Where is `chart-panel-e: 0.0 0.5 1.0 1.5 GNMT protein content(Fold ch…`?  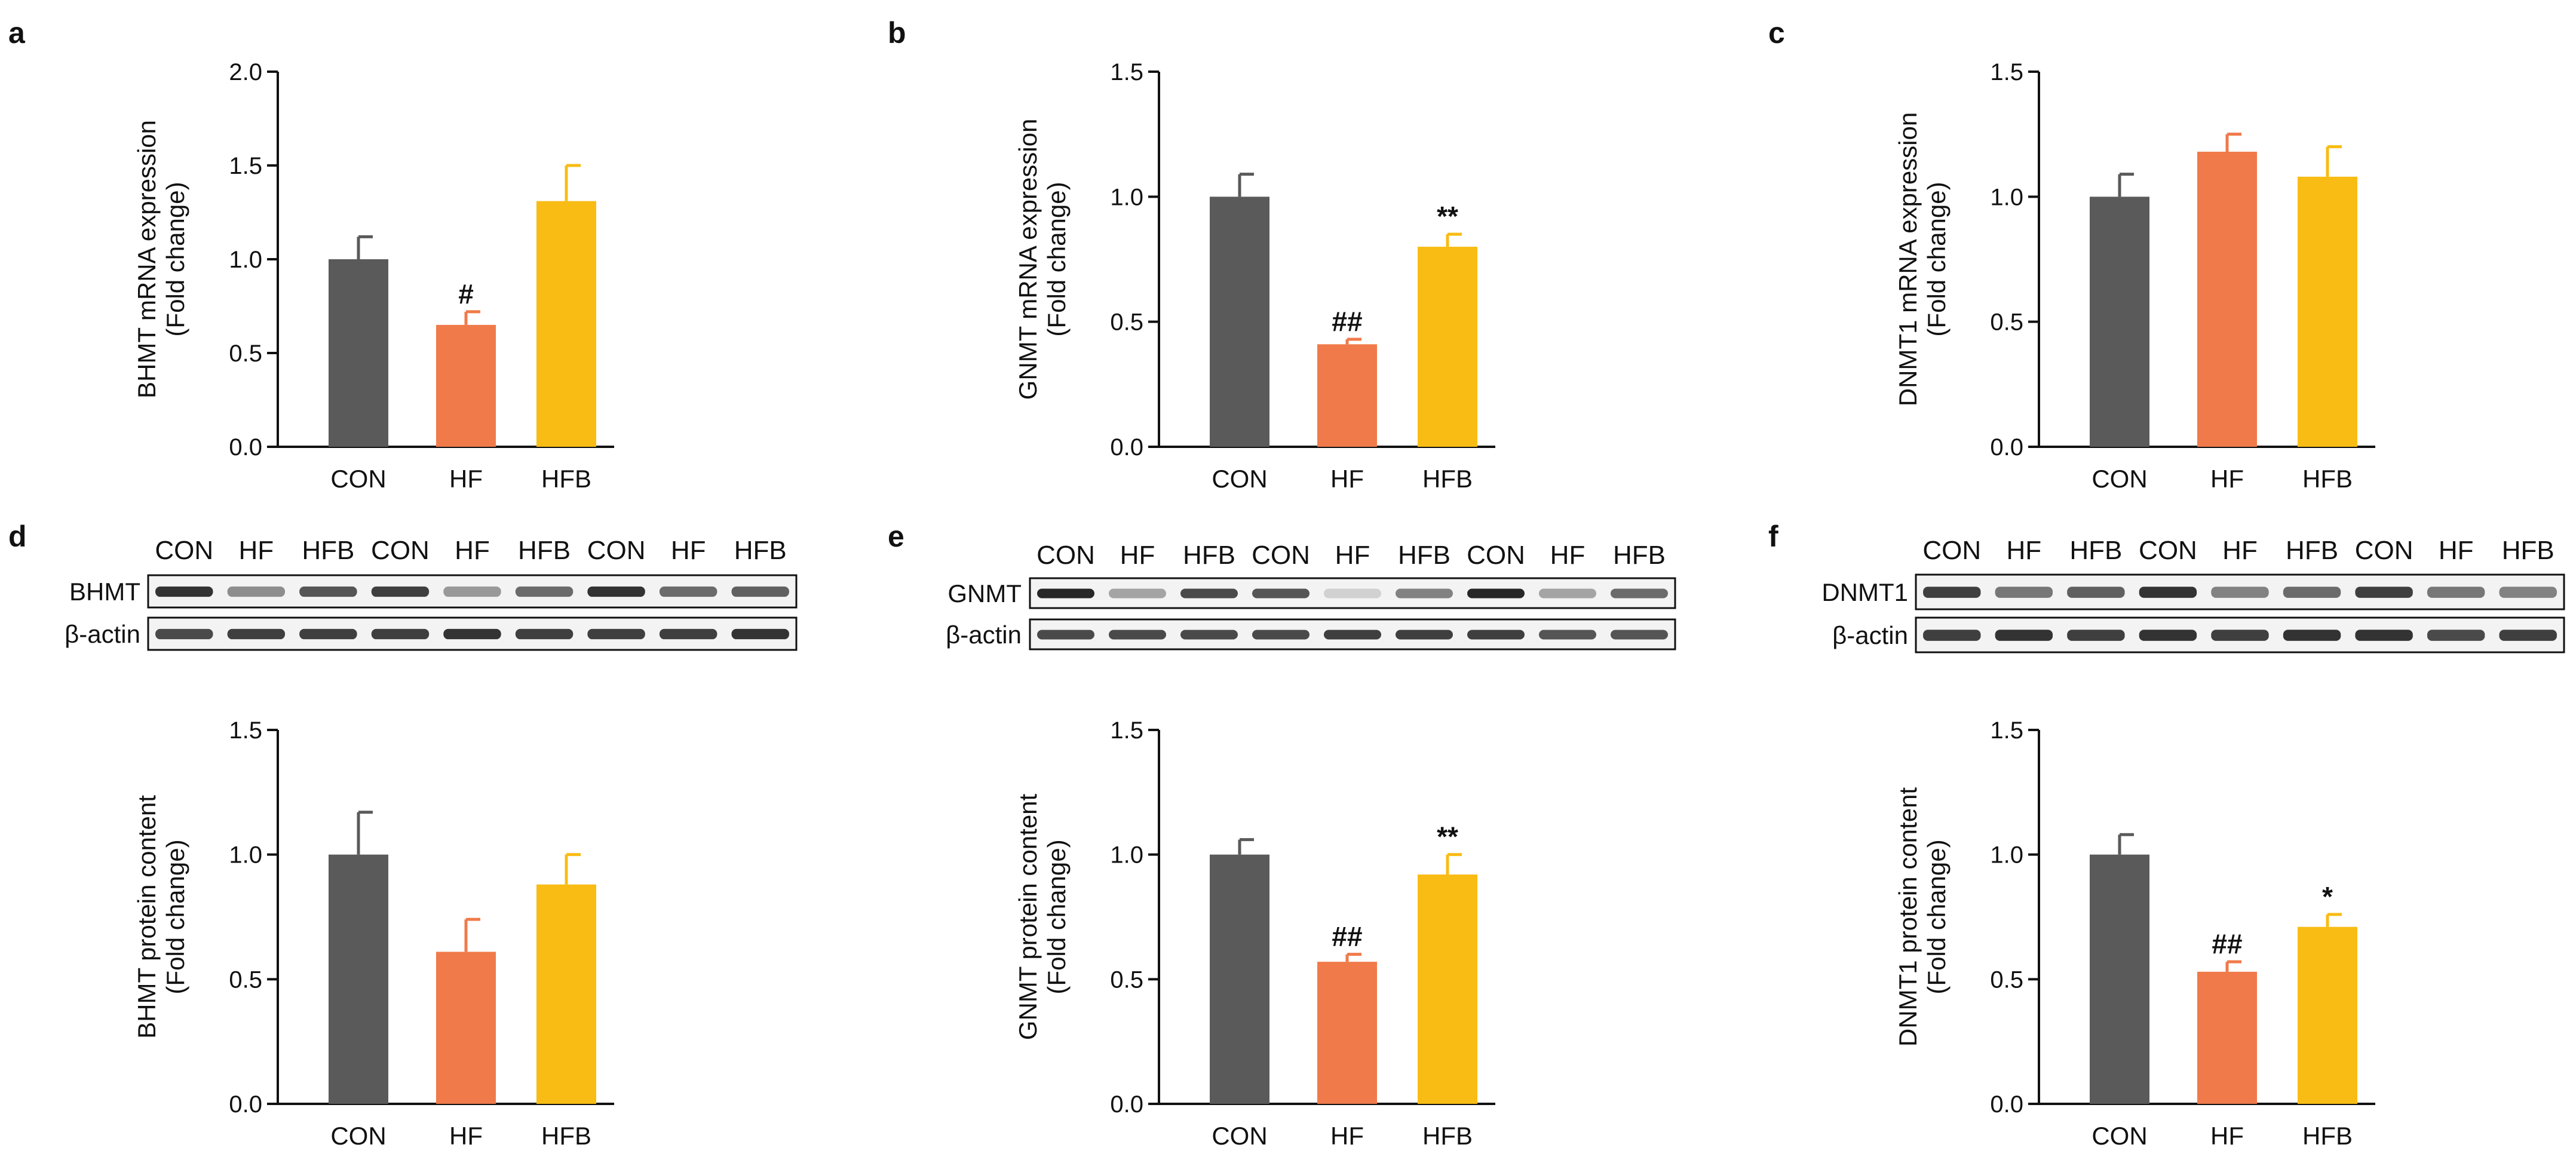 chart-panel-e: 0.0 0.5 1.0 1.5 GNMT protein content(Fold ch… is located at coordinates (1254, 933).